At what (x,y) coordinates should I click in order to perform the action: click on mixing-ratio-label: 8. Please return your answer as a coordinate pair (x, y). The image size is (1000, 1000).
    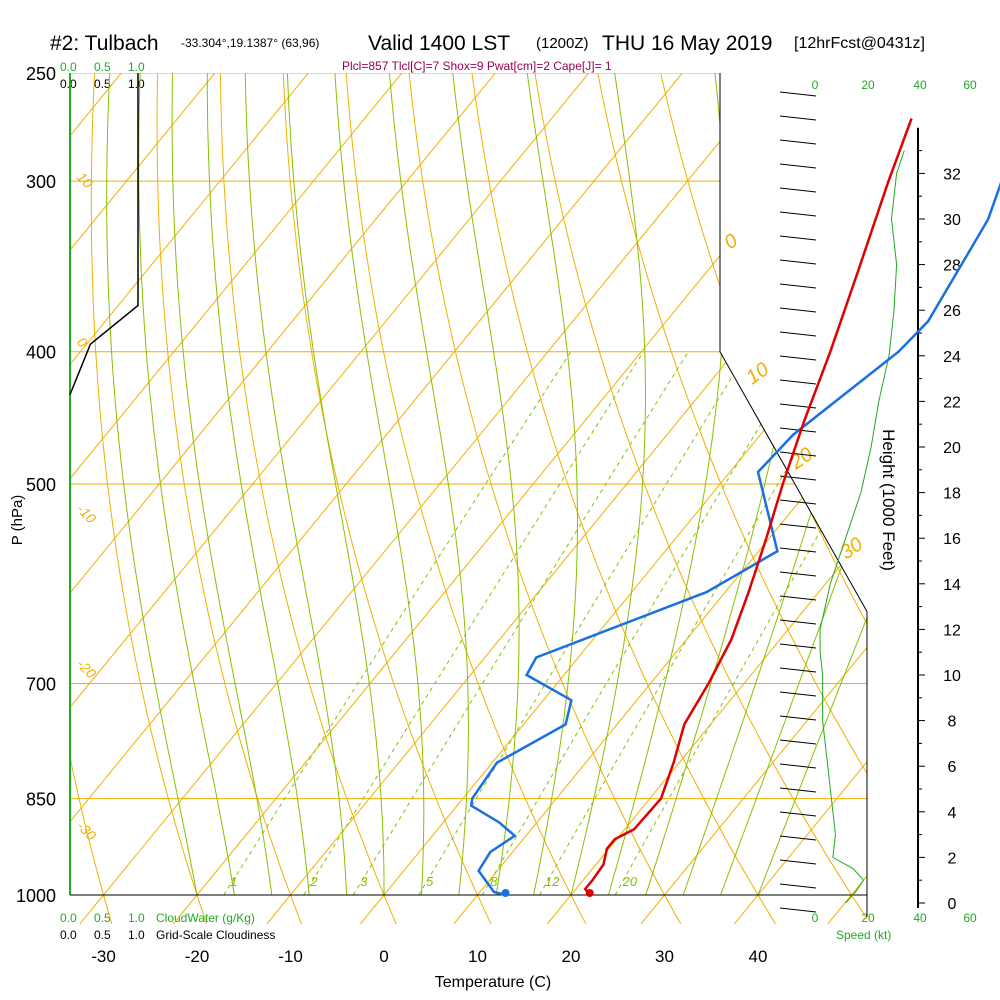
    Looking at the image, I should click on (494, 881).